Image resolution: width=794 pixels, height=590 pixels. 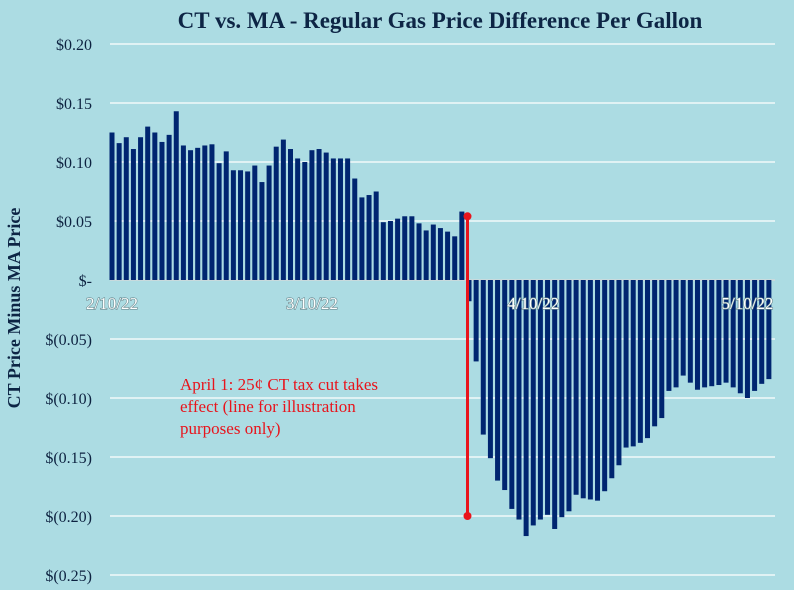 What do you see at coordinates (68, 517) in the screenshot?
I see `y-tick-label: $(0.20)` at bounding box center [68, 517].